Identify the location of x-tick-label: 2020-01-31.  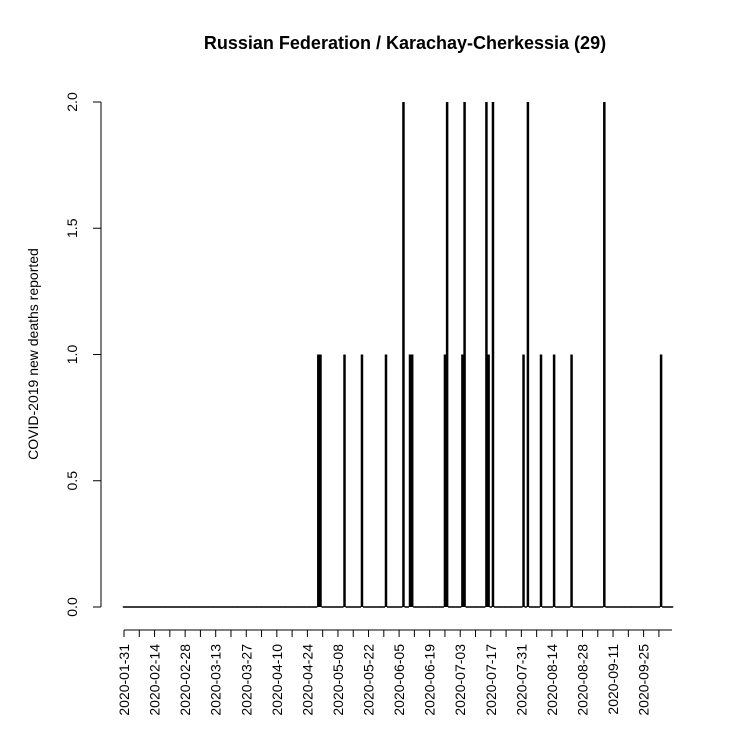
(124, 680).